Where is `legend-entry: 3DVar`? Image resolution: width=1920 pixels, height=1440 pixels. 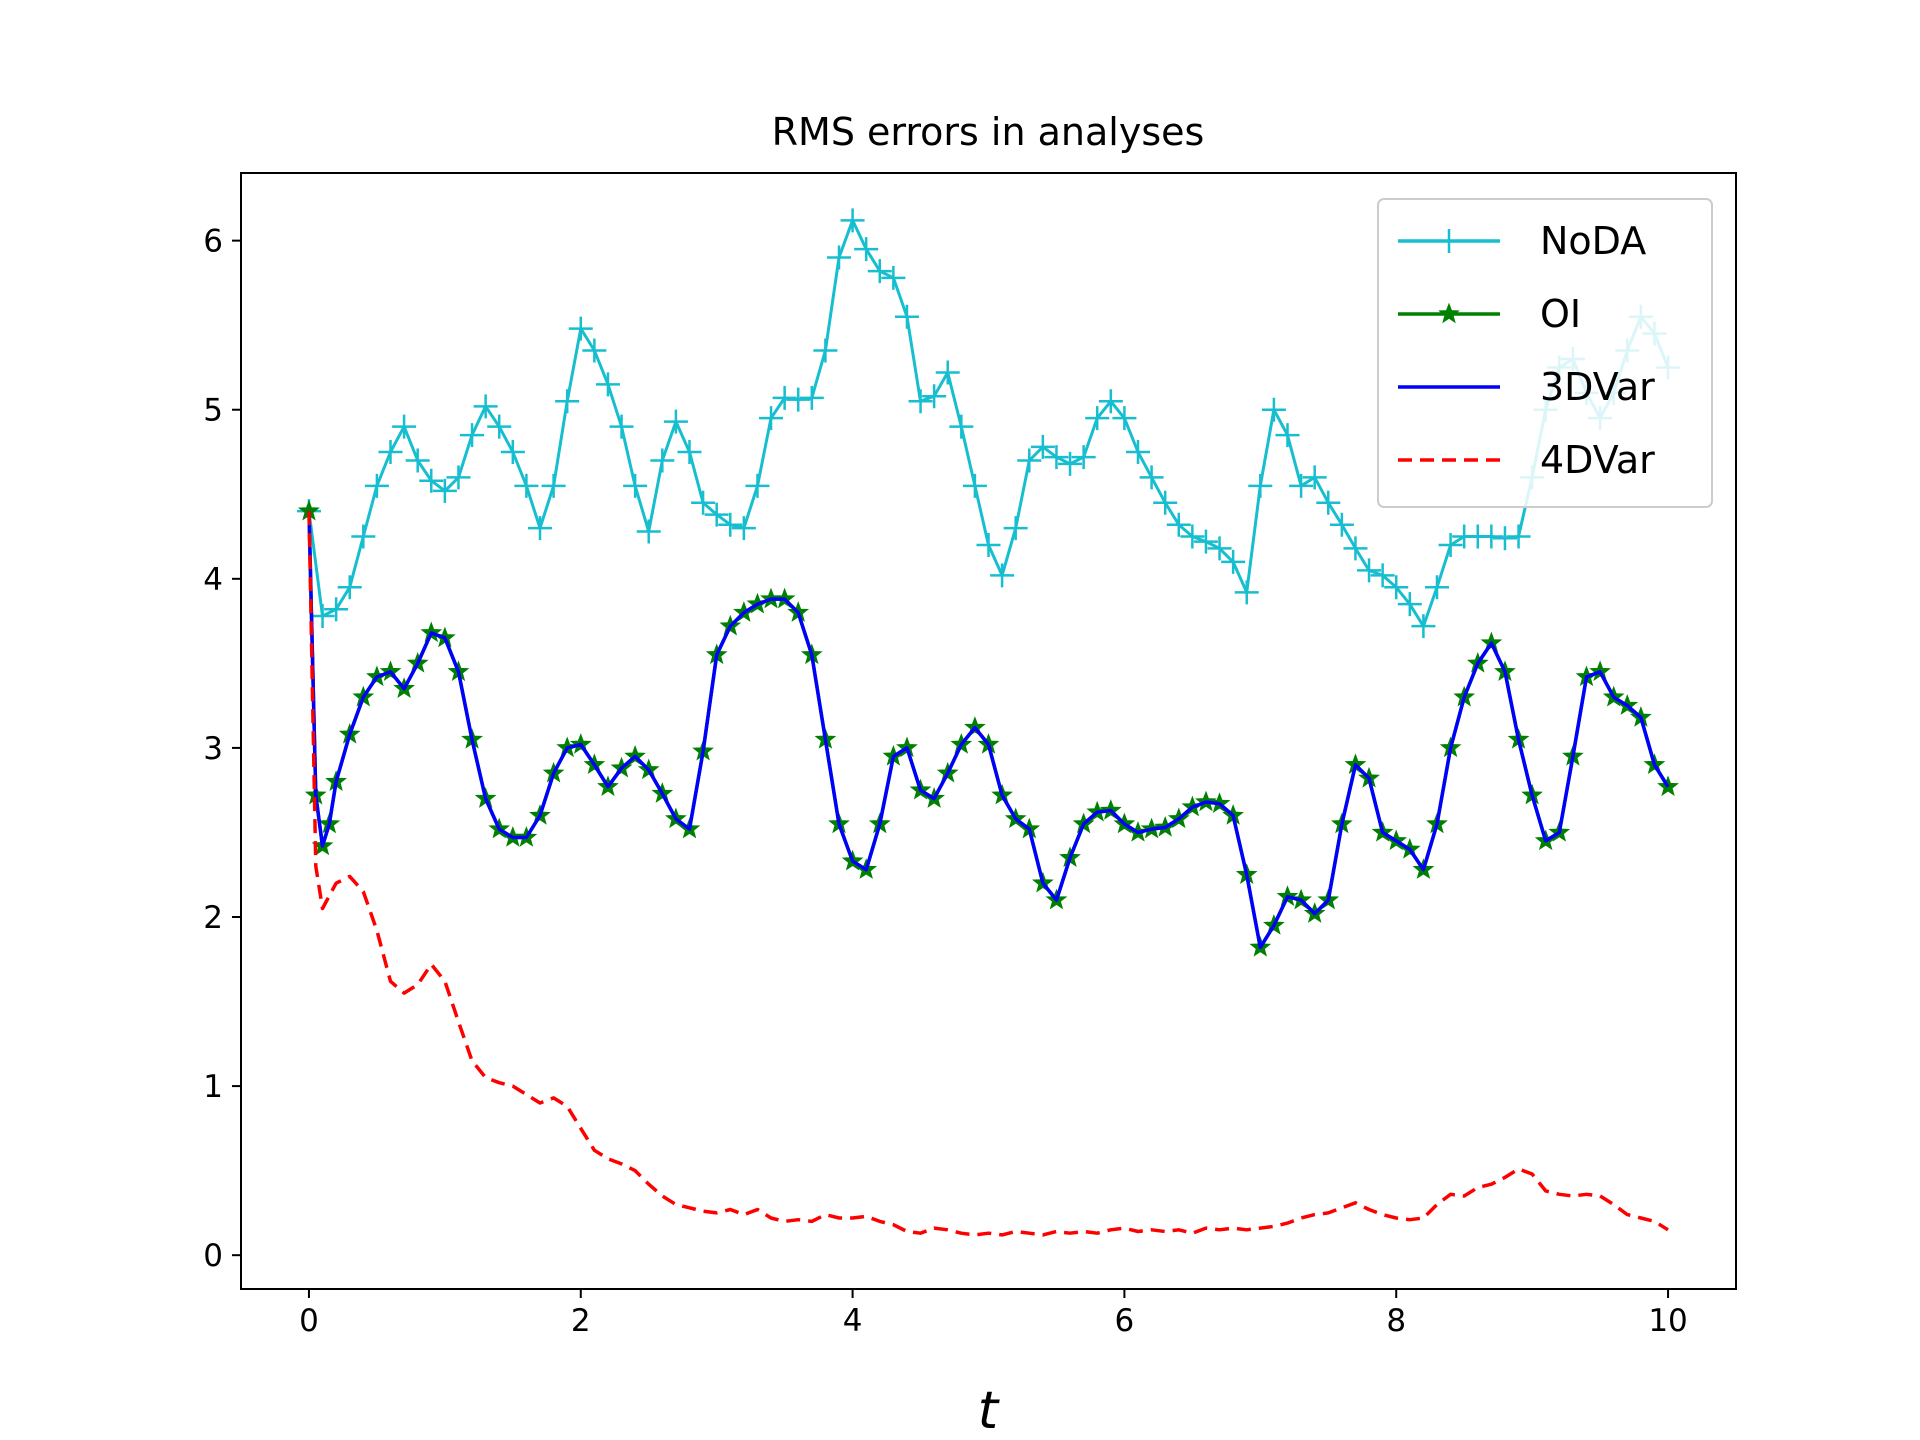
legend-entry: 3DVar is located at coordinates (1526, 387).